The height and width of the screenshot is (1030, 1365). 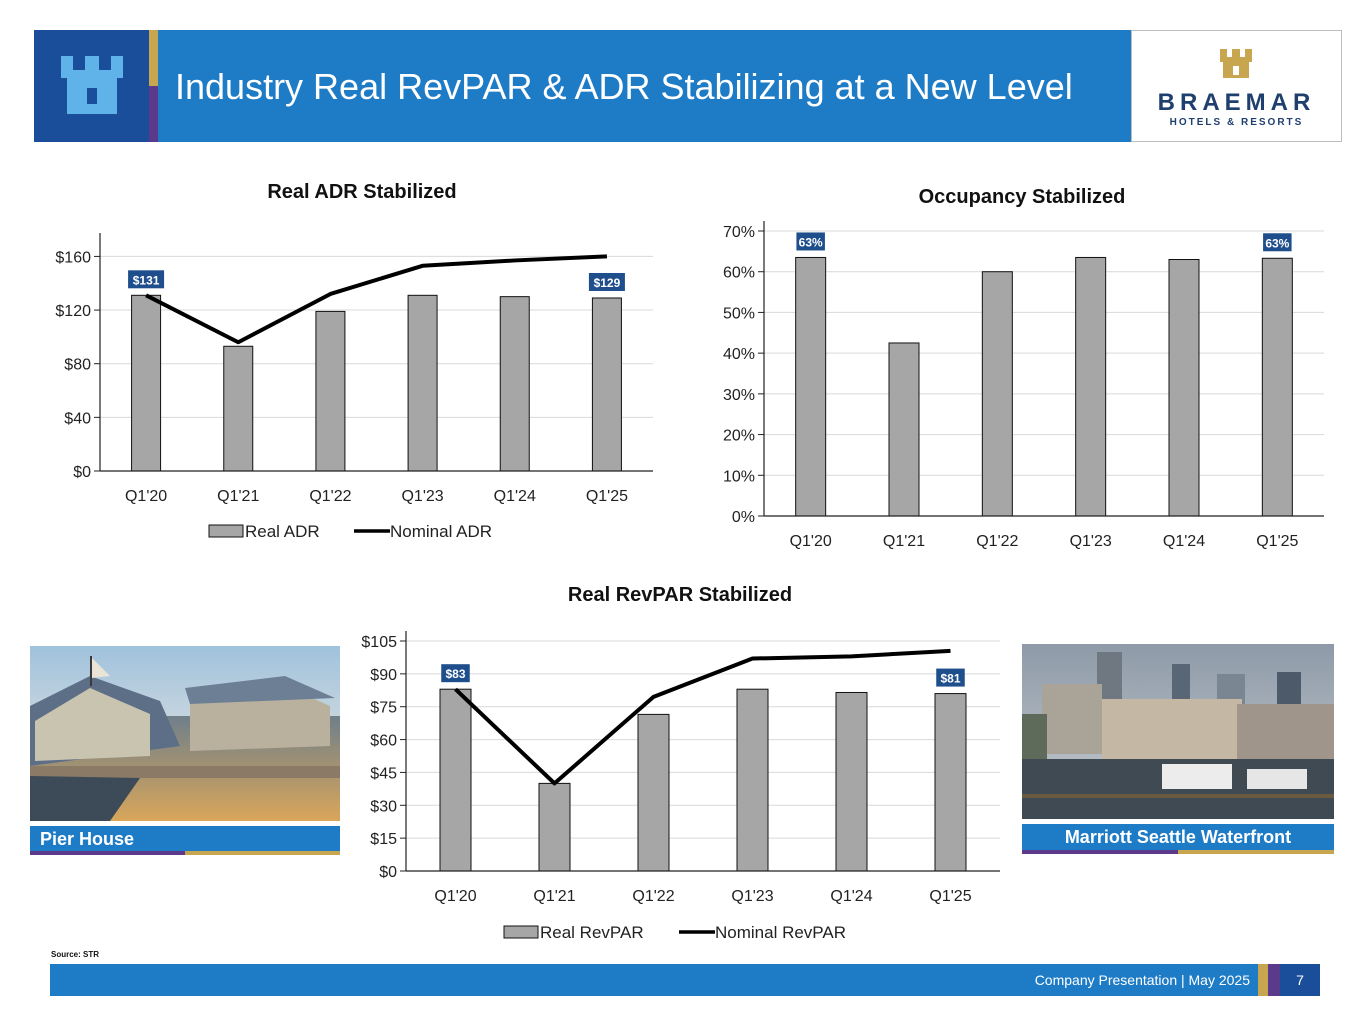 I want to click on revpar-ytick-label: $0, so click(x=388, y=872).